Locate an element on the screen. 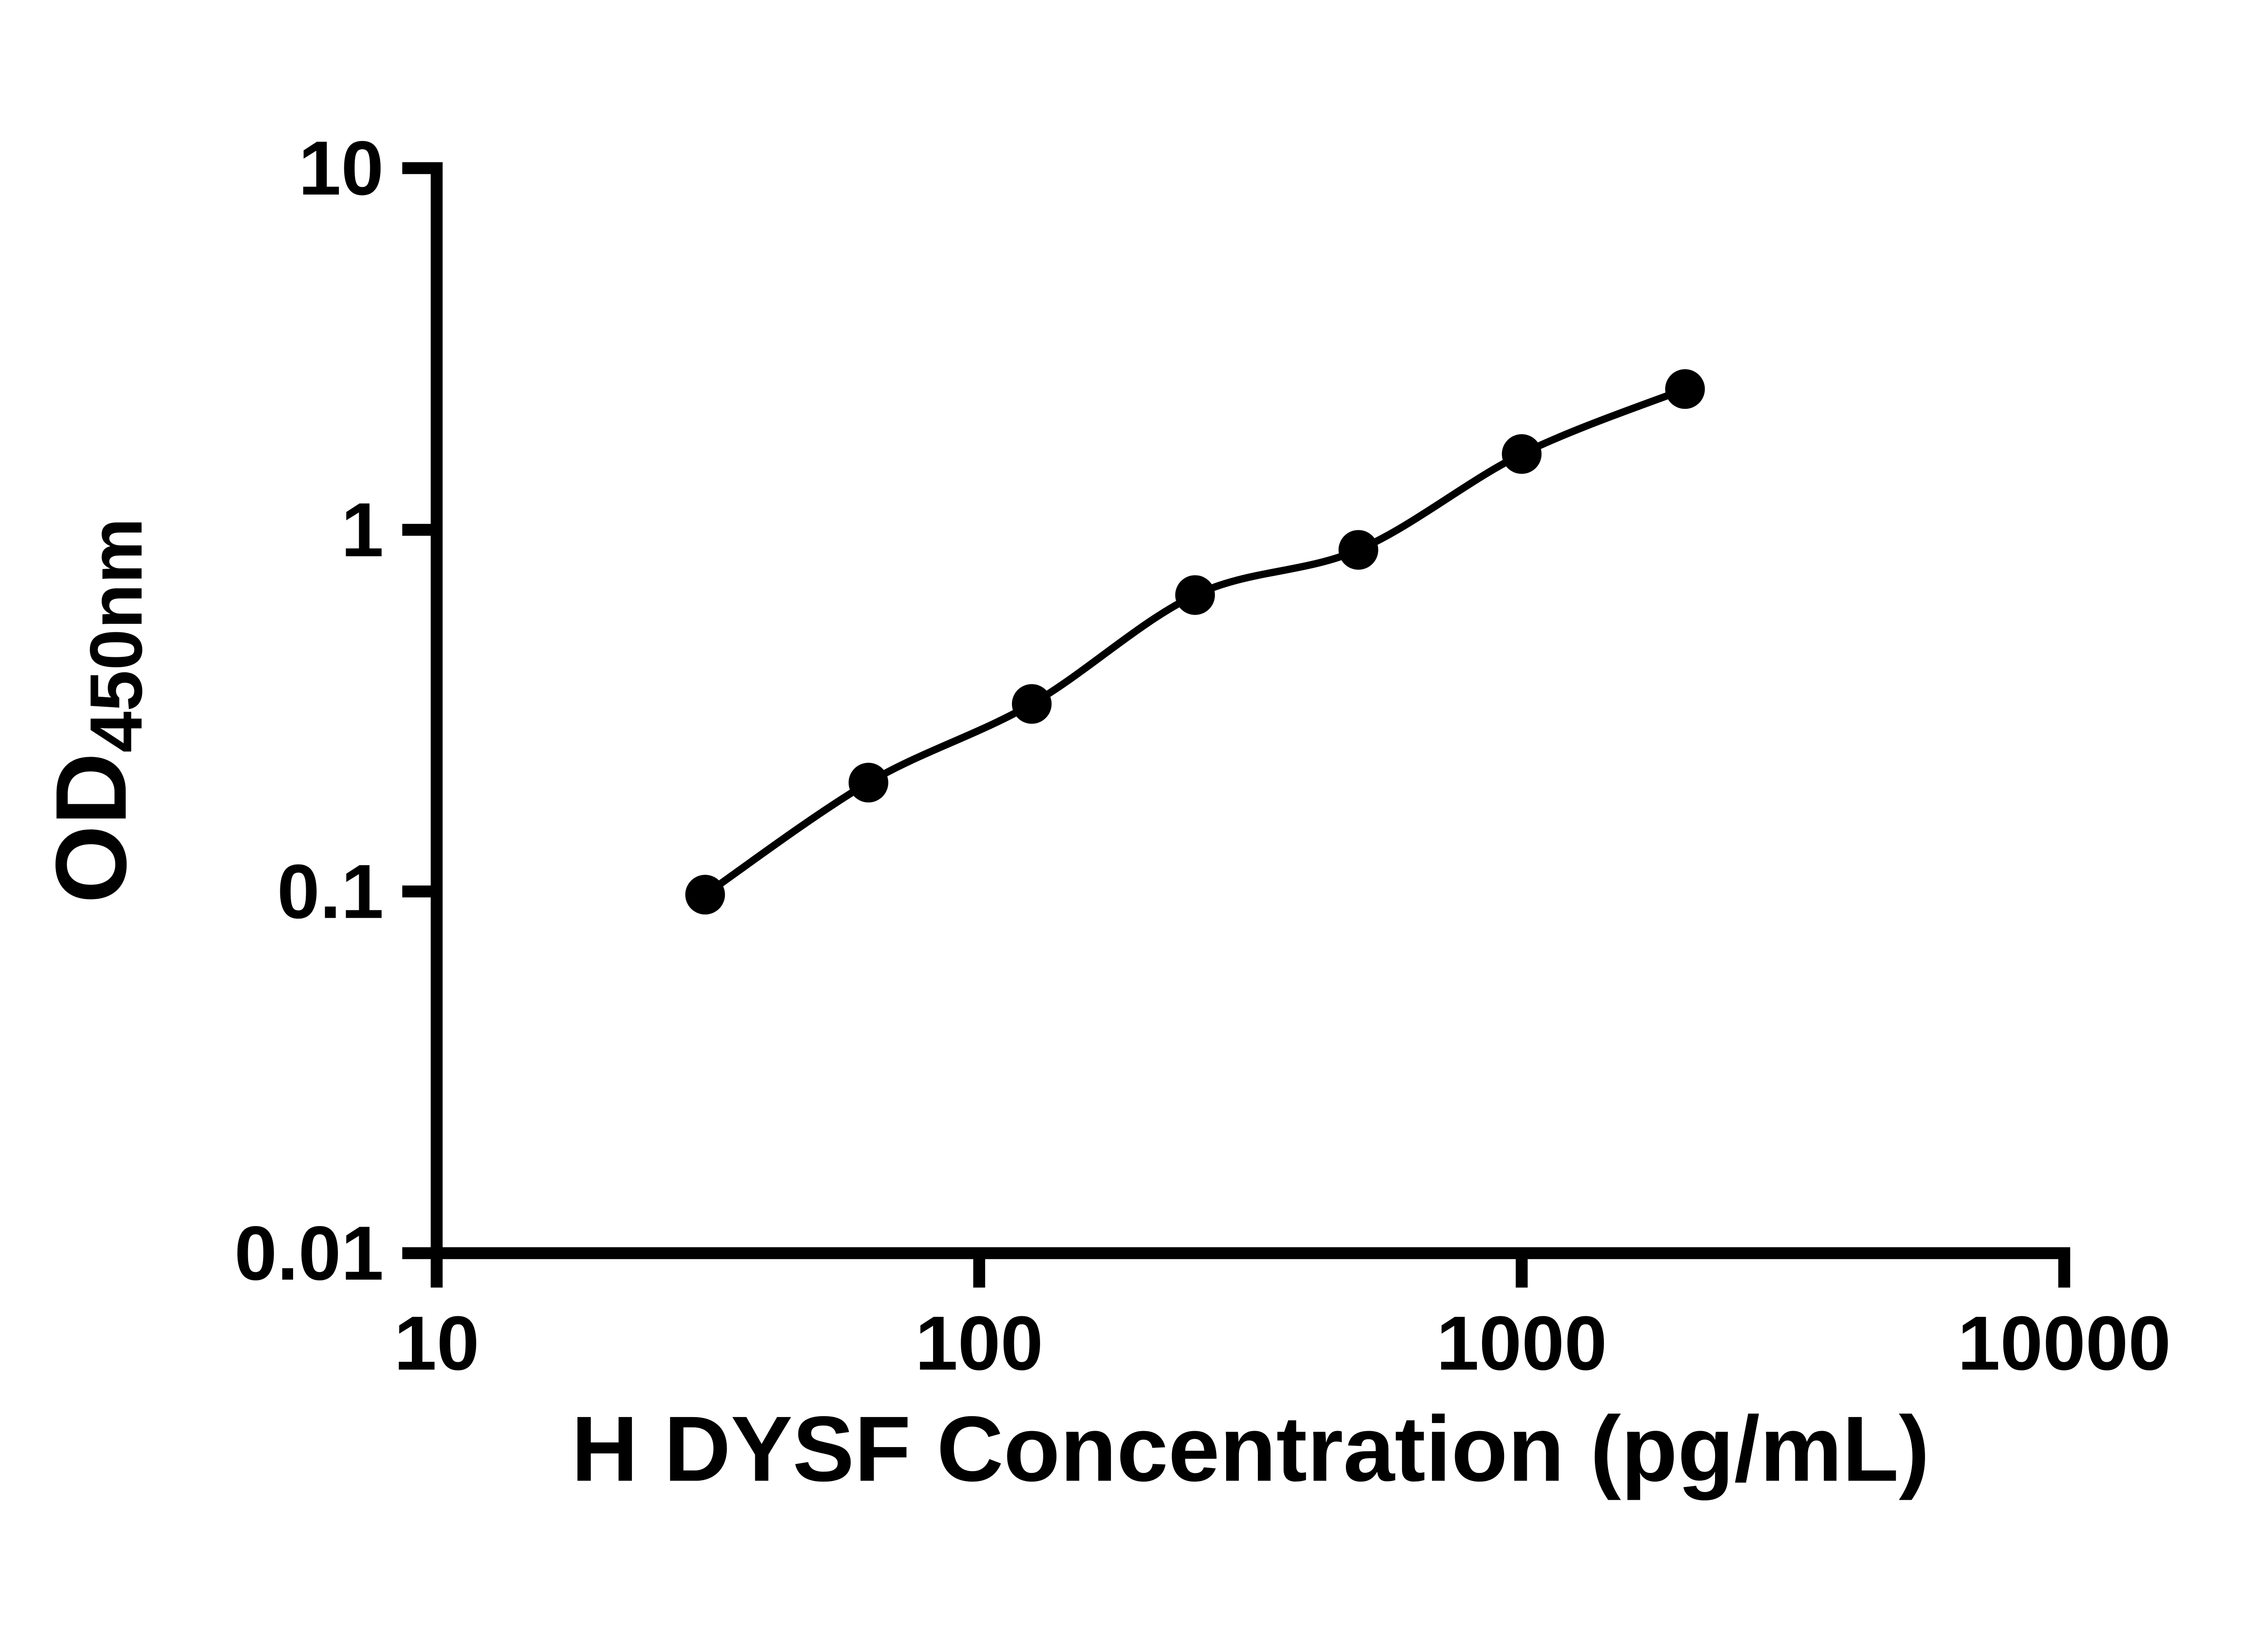 This screenshot has height=1633, width=2268. y-axis-title-sub: 450nm is located at coordinates (116, 635).